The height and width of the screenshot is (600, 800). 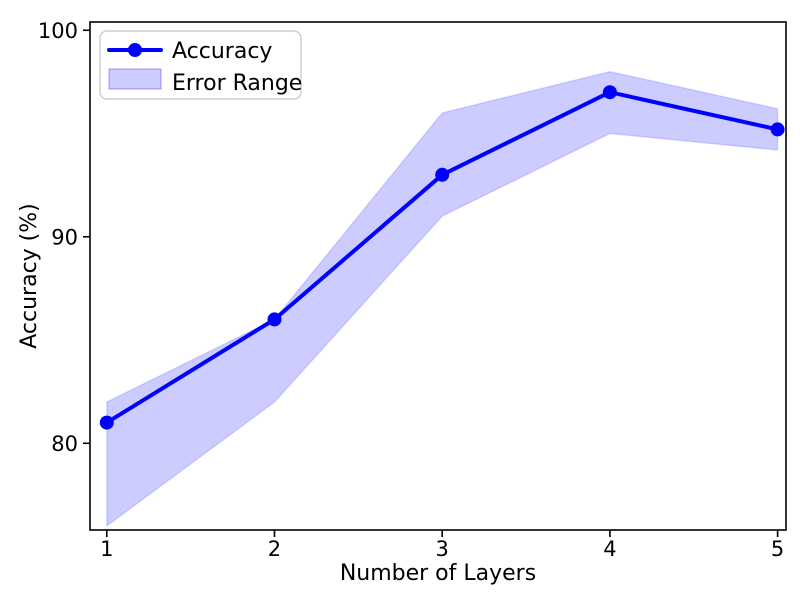 I want to click on x-axis-title: Number of Layers, so click(x=438, y=573).